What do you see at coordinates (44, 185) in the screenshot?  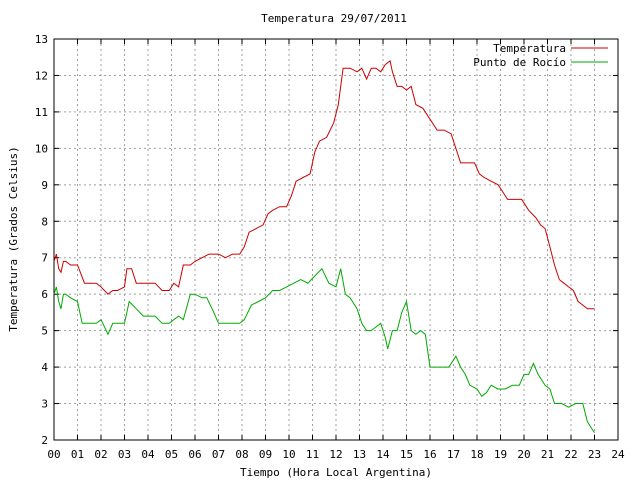 I see `y-tick-label: 9` at bounding box center [44, 185].